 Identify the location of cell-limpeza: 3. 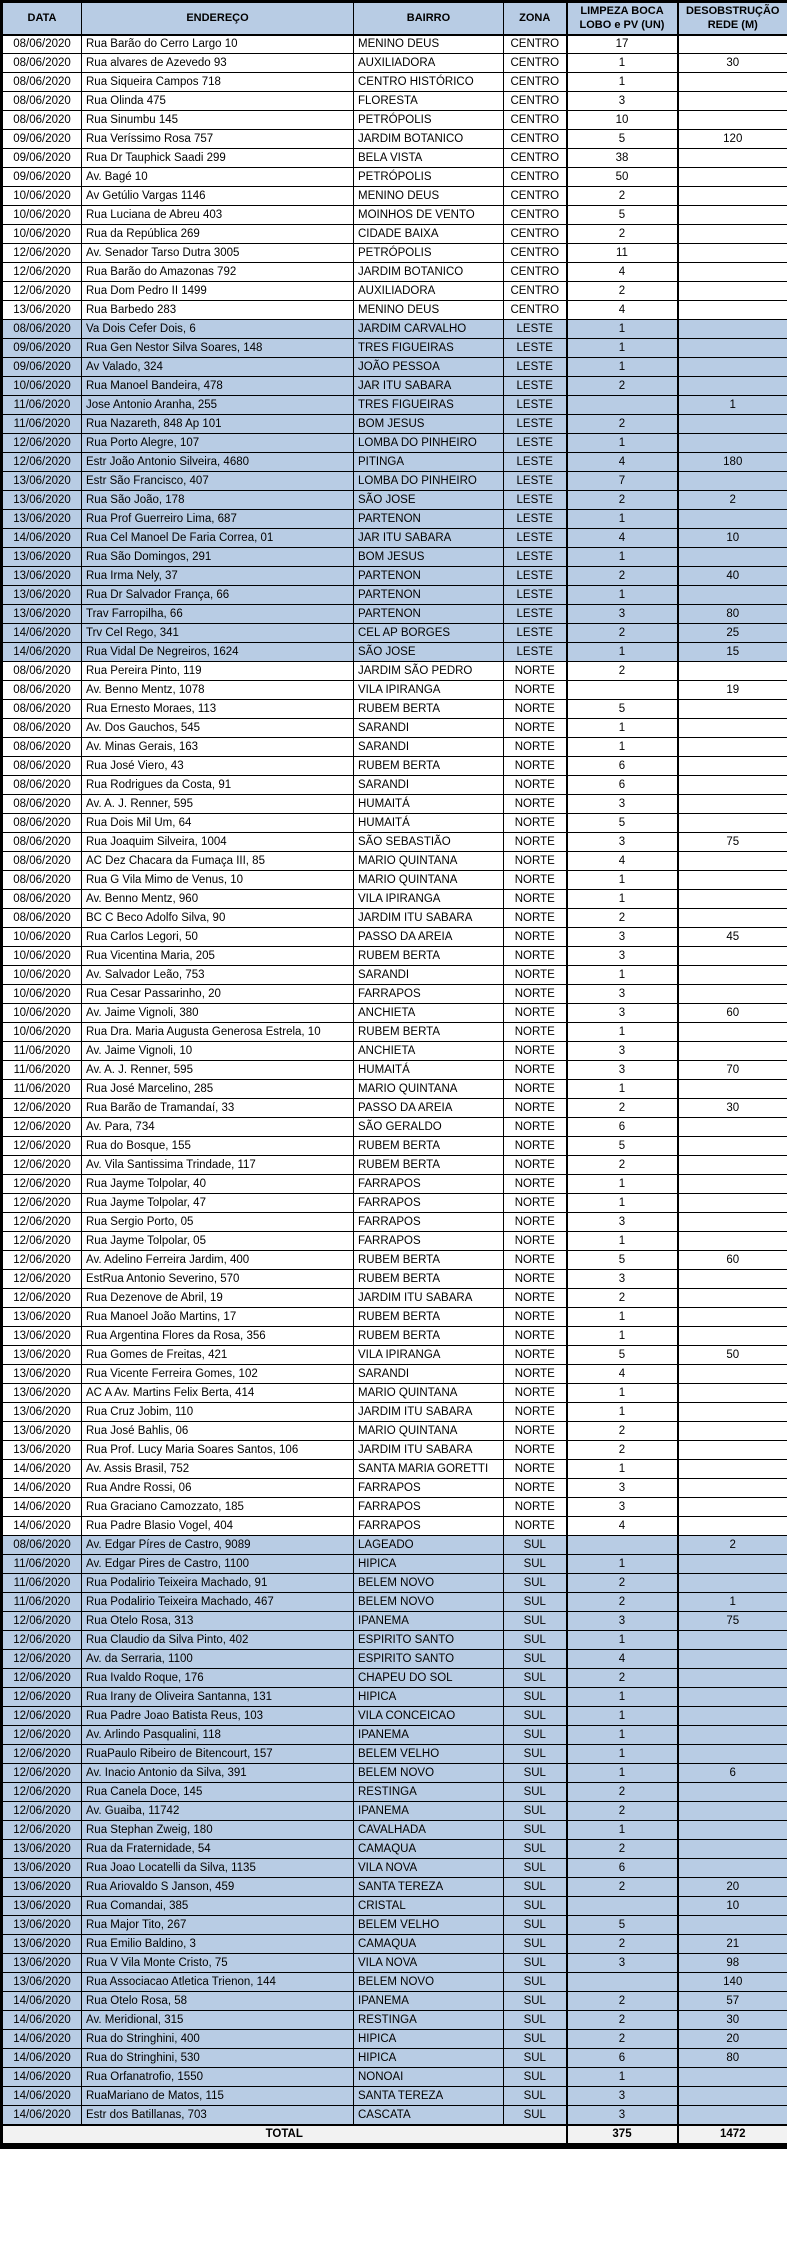
(621, 1013).